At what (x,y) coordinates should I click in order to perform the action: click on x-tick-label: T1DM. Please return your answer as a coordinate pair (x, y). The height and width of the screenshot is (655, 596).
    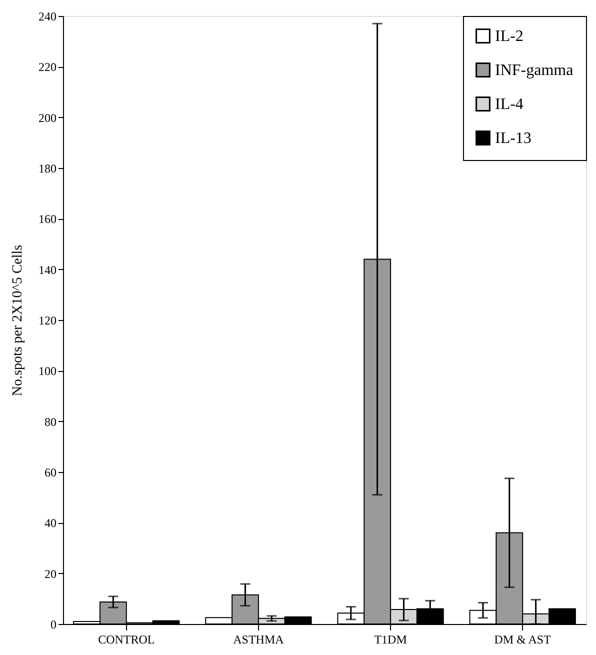
    Looking at the image, I should click on (391, 639).